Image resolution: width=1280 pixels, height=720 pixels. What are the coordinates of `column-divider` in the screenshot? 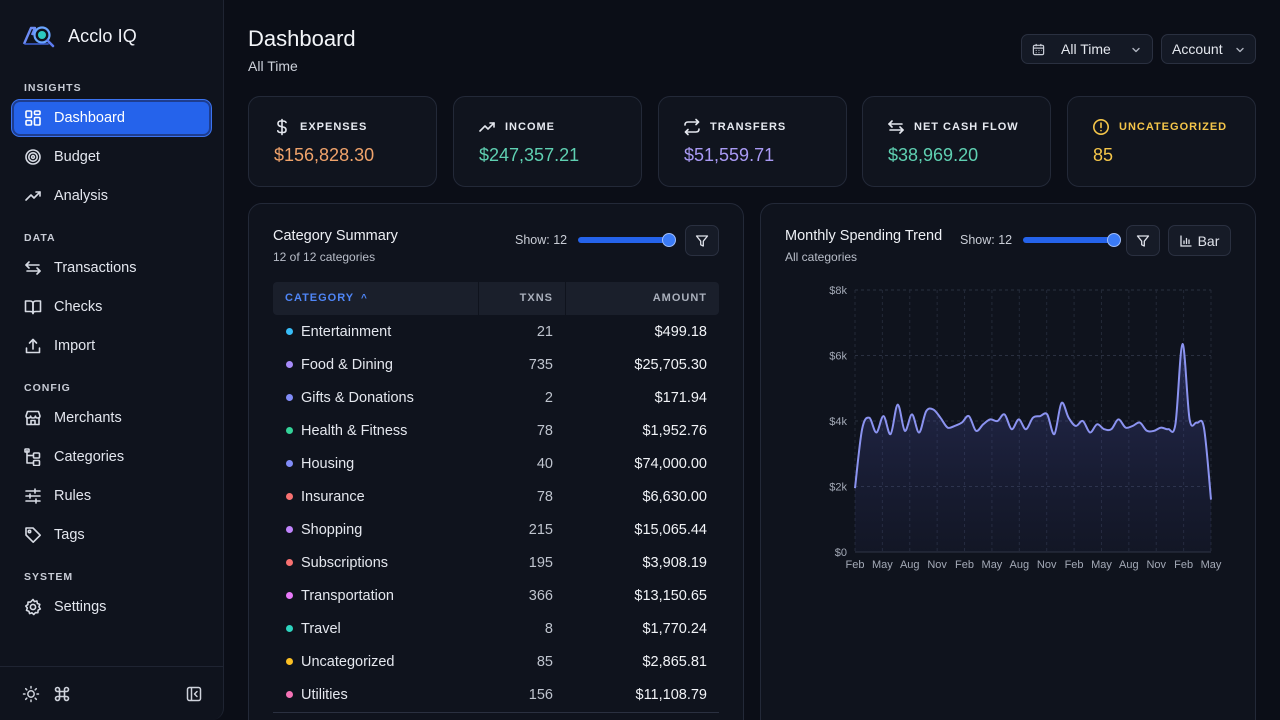 It's located at (478, 298).